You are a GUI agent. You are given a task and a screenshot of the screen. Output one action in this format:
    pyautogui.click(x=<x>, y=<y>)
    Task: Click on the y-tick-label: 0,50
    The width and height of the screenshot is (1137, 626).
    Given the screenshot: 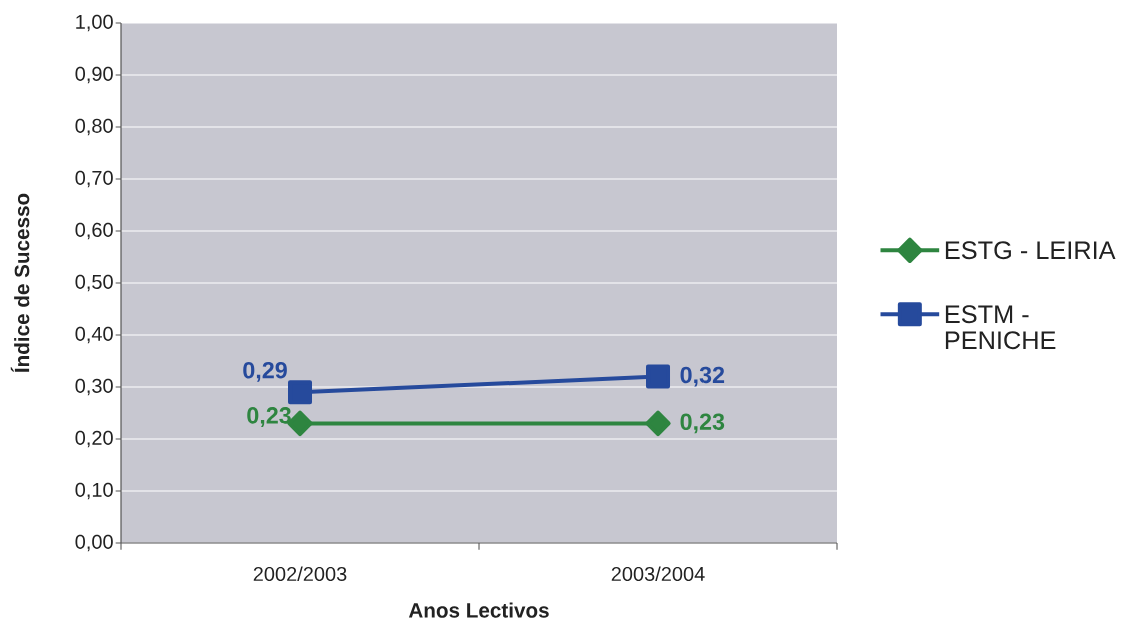 What is the action you would take?
    pyautogui.click(x=94, y=283)
    